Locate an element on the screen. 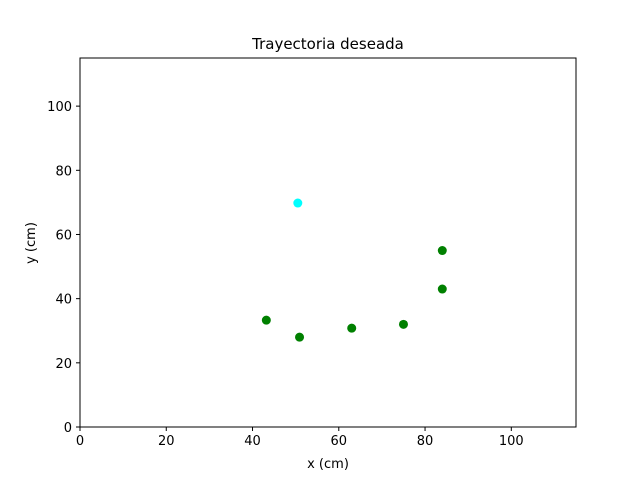 This screenshot has width=640, height=480. y-axis-label: y (cm) is located at coordinates (31, 243).